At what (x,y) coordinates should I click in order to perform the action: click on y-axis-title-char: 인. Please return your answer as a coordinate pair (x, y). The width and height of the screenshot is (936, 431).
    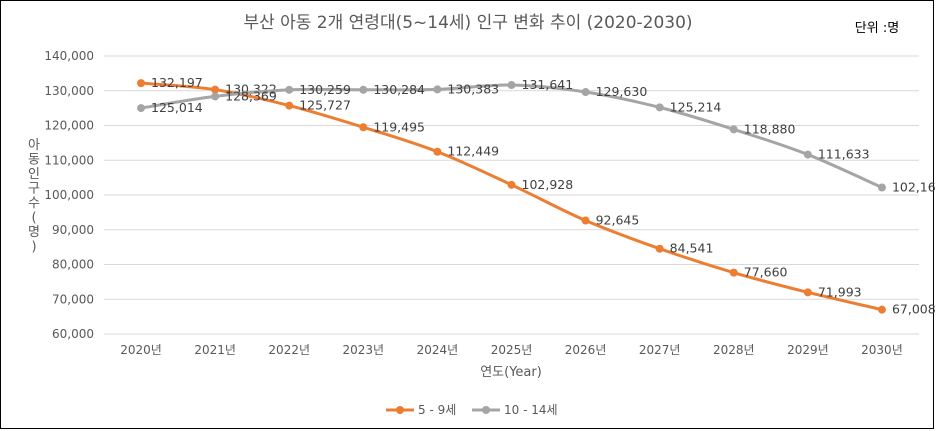
    Looking at the image, I should click on (34, 174).